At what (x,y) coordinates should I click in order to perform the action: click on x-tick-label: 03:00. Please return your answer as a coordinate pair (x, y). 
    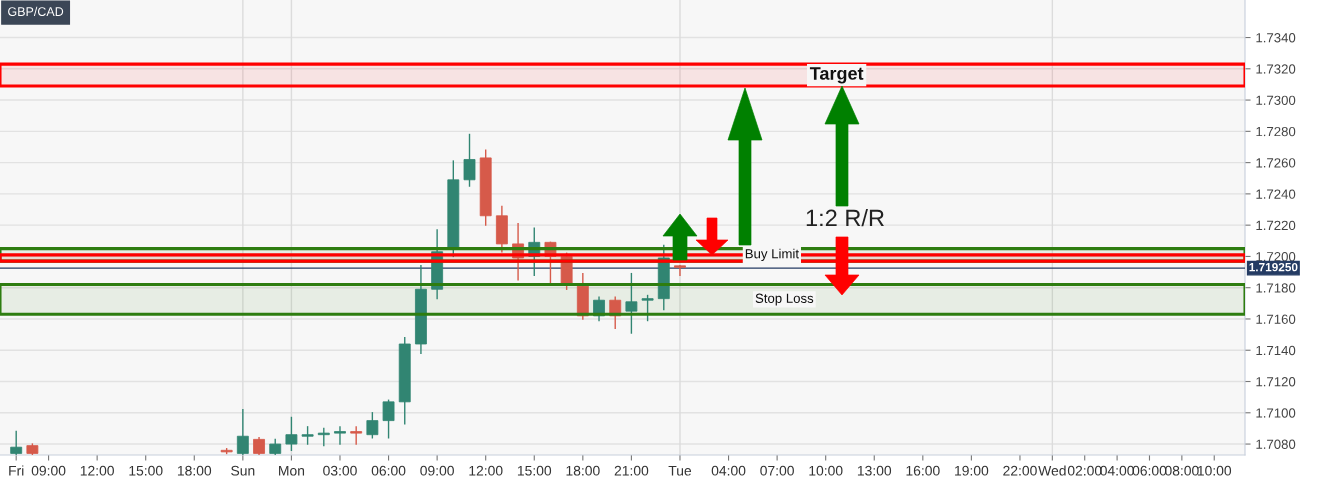
    Looking at the image, I should click on (340, 470).